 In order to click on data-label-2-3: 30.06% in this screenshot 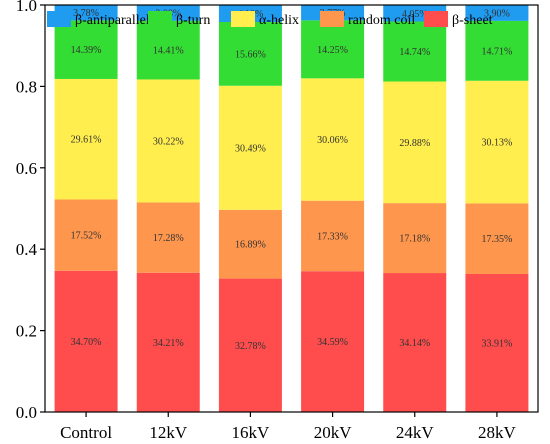, I will do `click(332, 140)`.